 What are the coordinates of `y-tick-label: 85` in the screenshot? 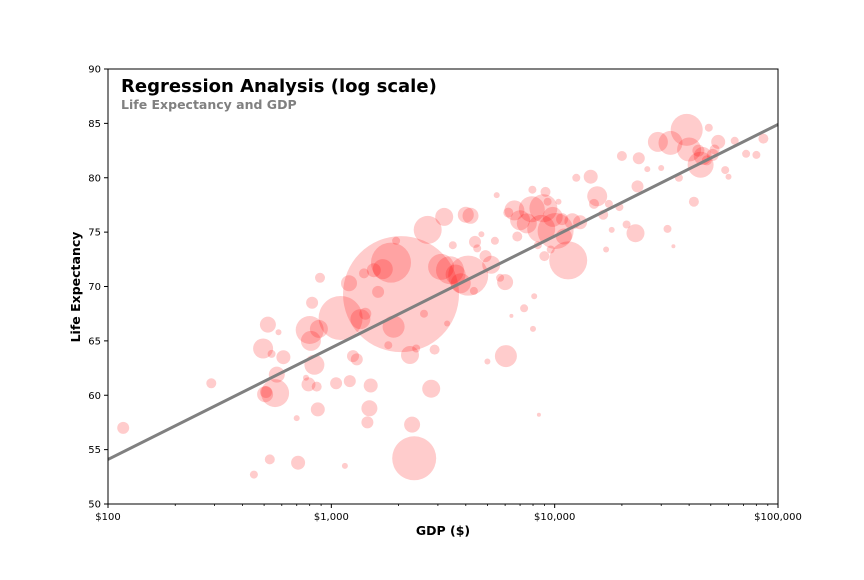 It's located at (94, 124).